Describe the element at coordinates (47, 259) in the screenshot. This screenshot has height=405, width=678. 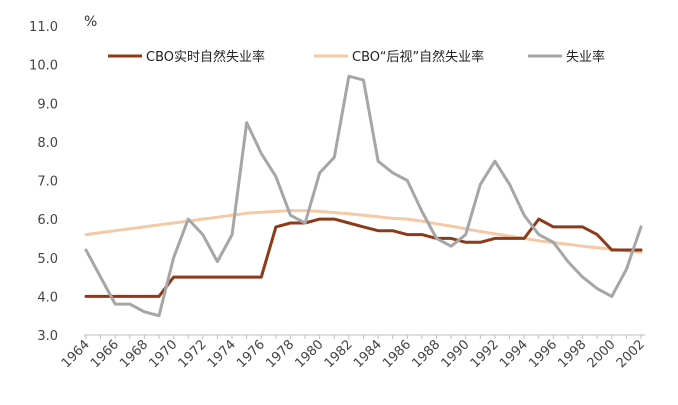
I see `y-tick-label: 5.0` at that location.